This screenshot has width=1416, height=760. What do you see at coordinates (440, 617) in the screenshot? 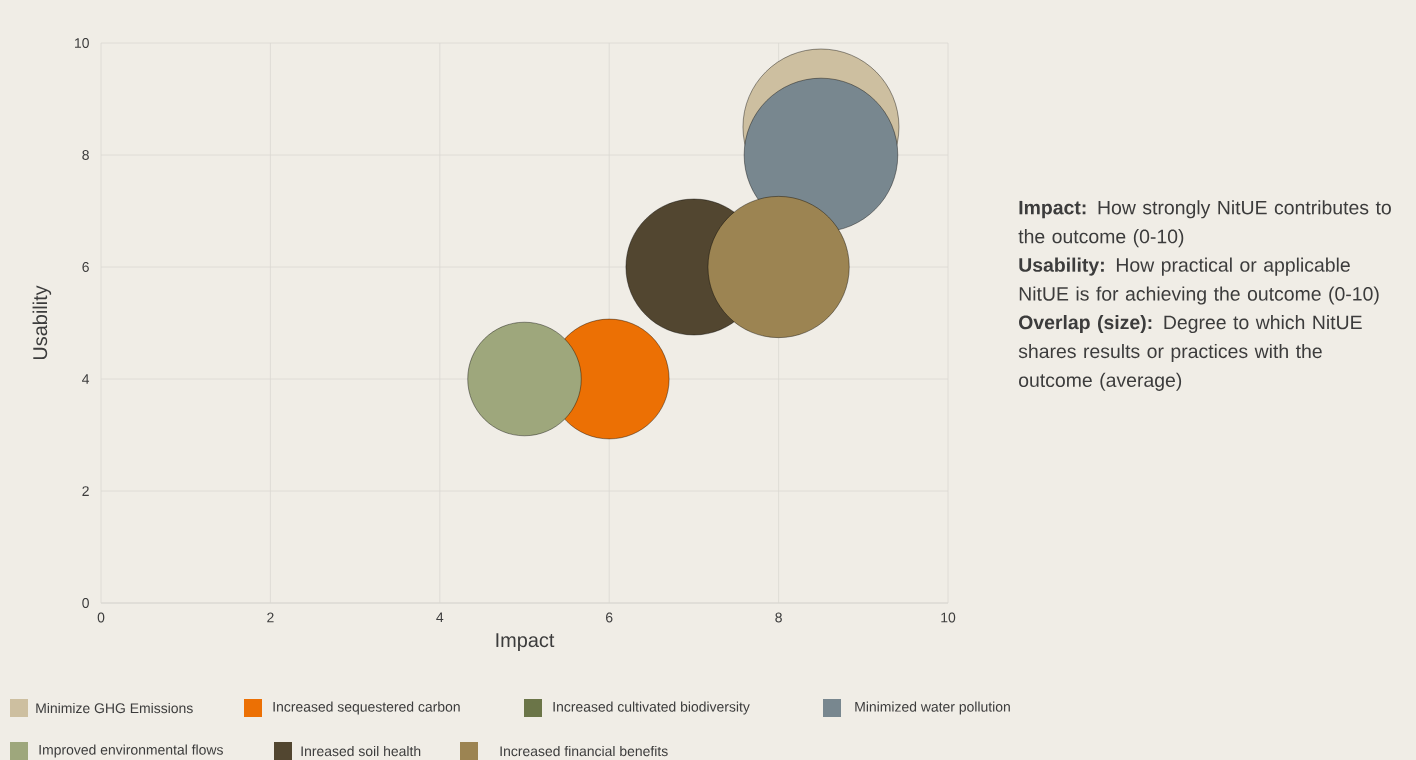
I see `x-tick-label: 4` at bounding box center [440, 617].